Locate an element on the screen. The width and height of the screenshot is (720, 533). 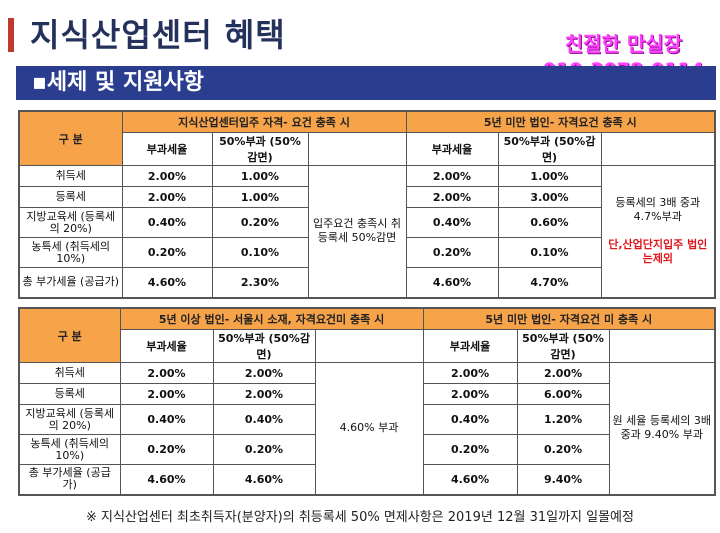
brand-name: 친절한 만실장 is located at coordinates (623, 44).